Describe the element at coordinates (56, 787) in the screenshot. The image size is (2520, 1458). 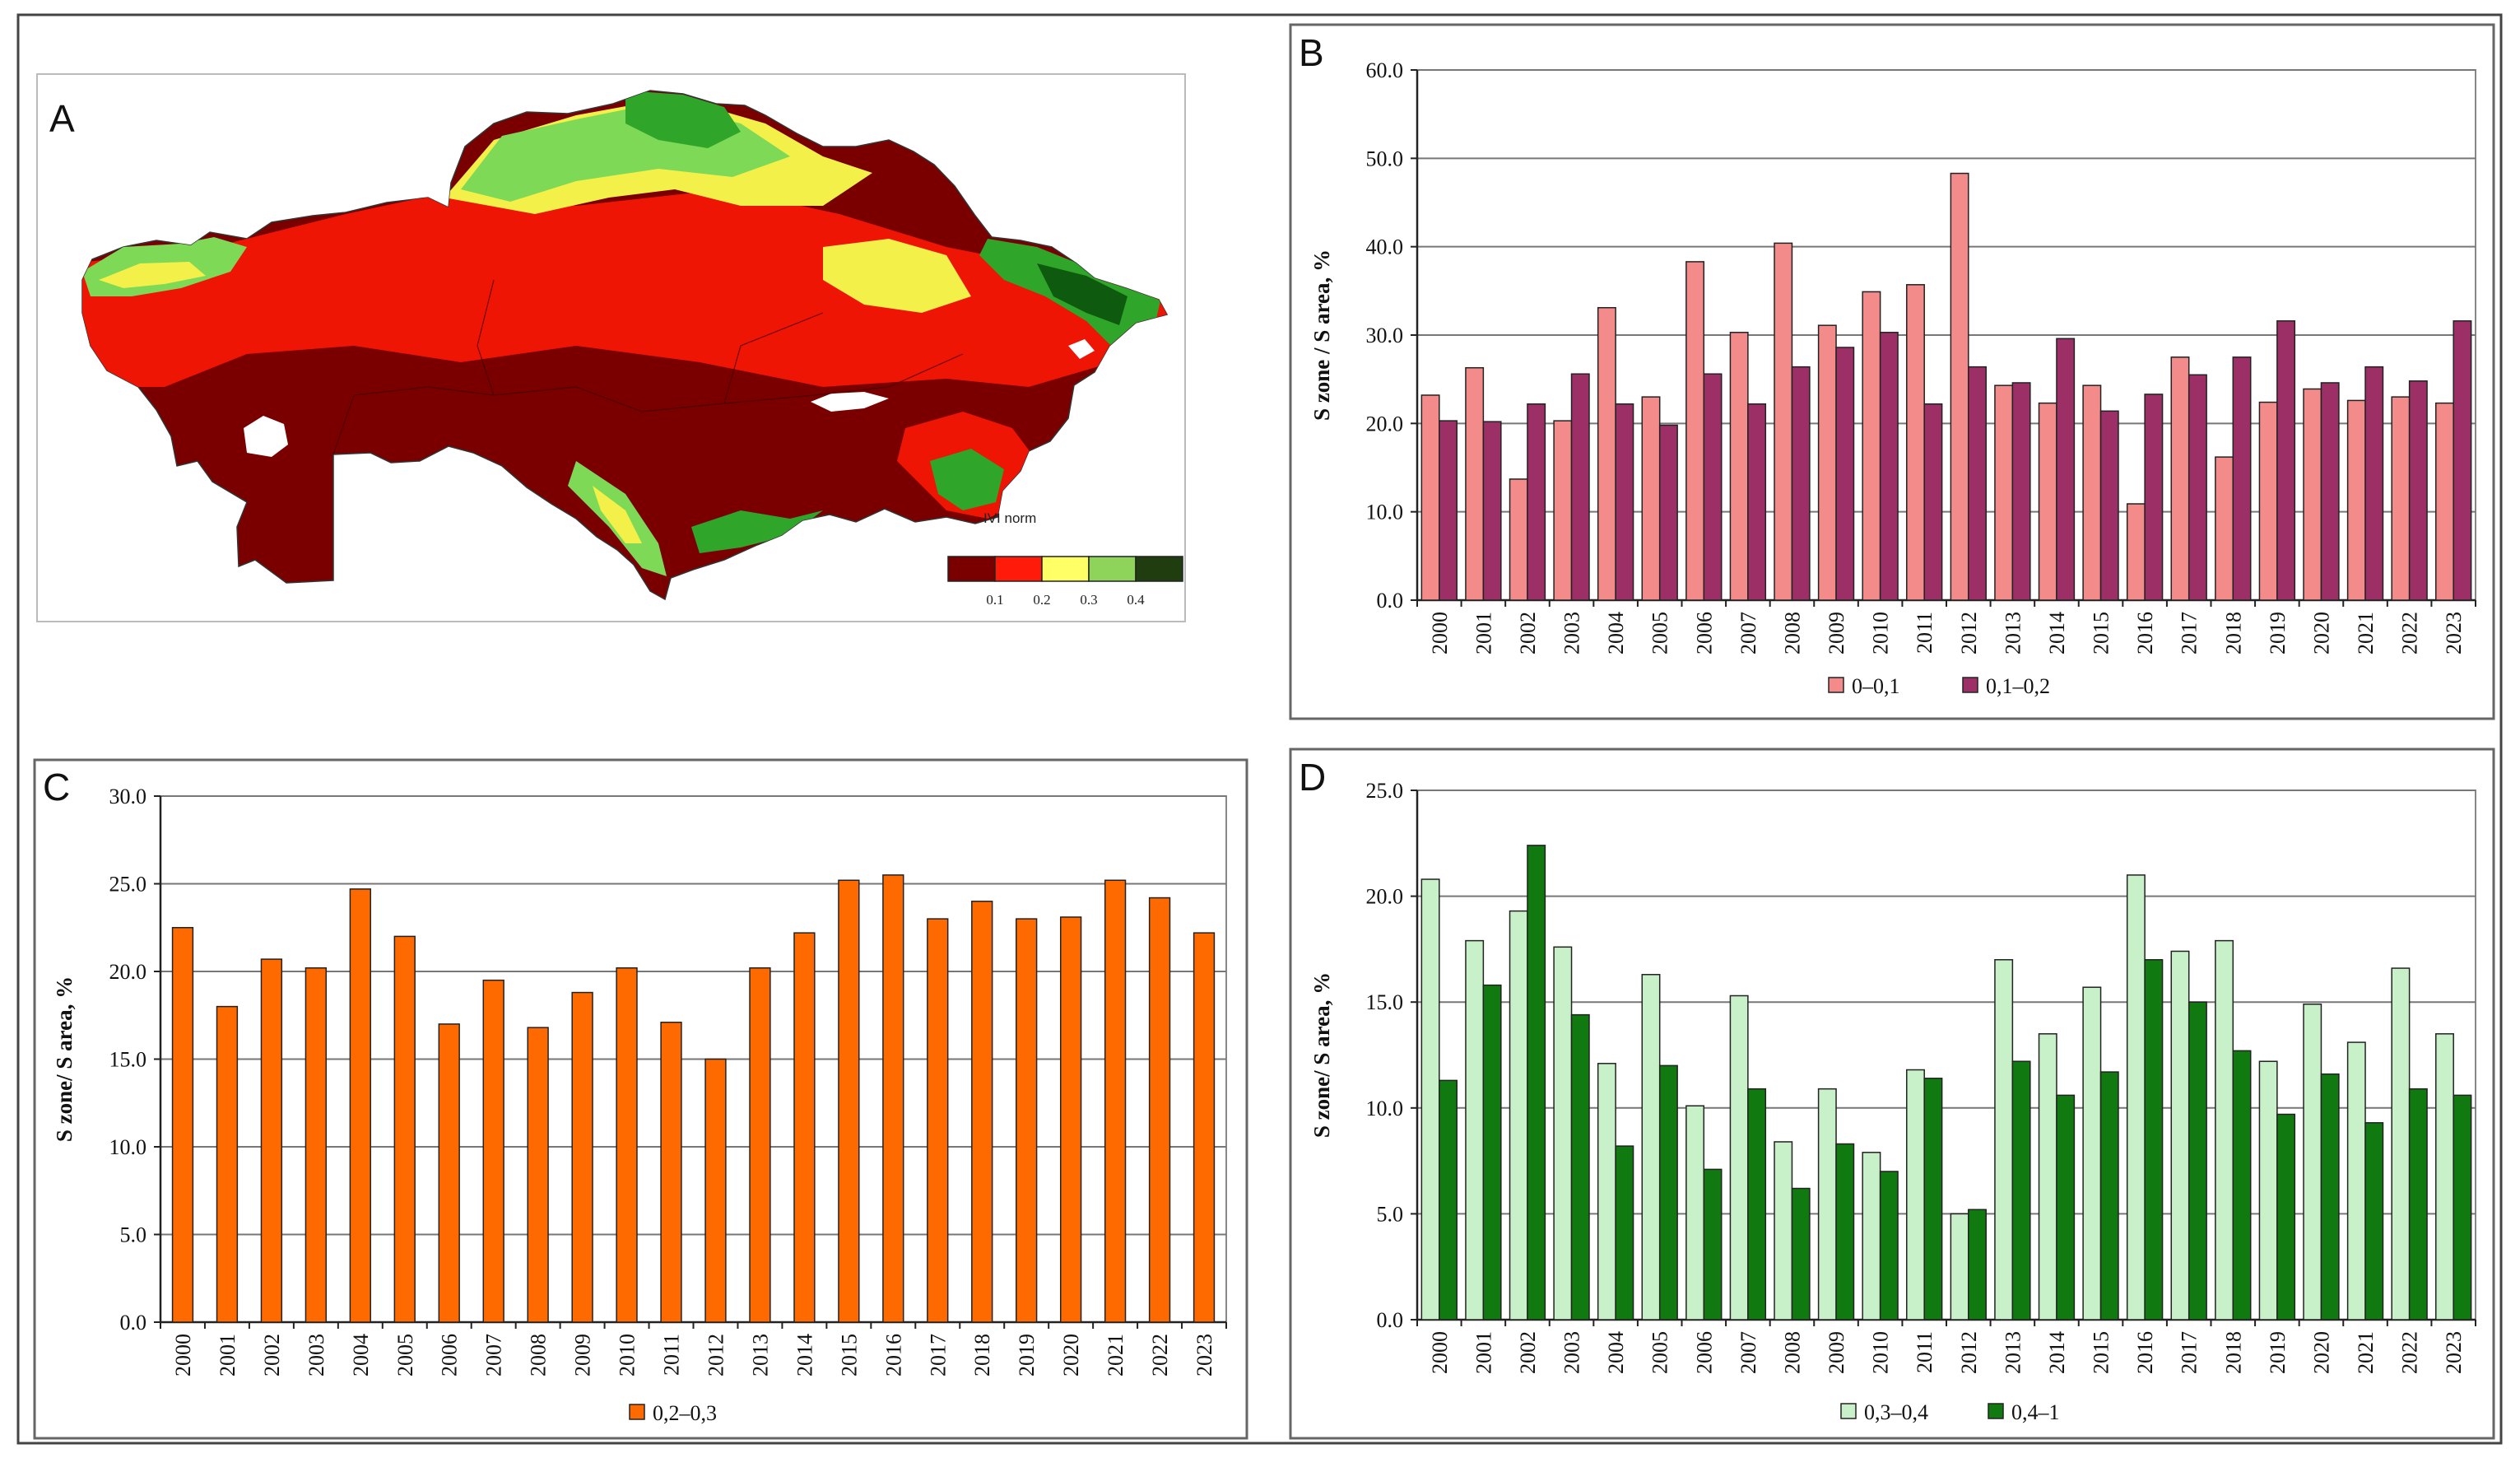
I see `panel-letter-c: C` at that location.